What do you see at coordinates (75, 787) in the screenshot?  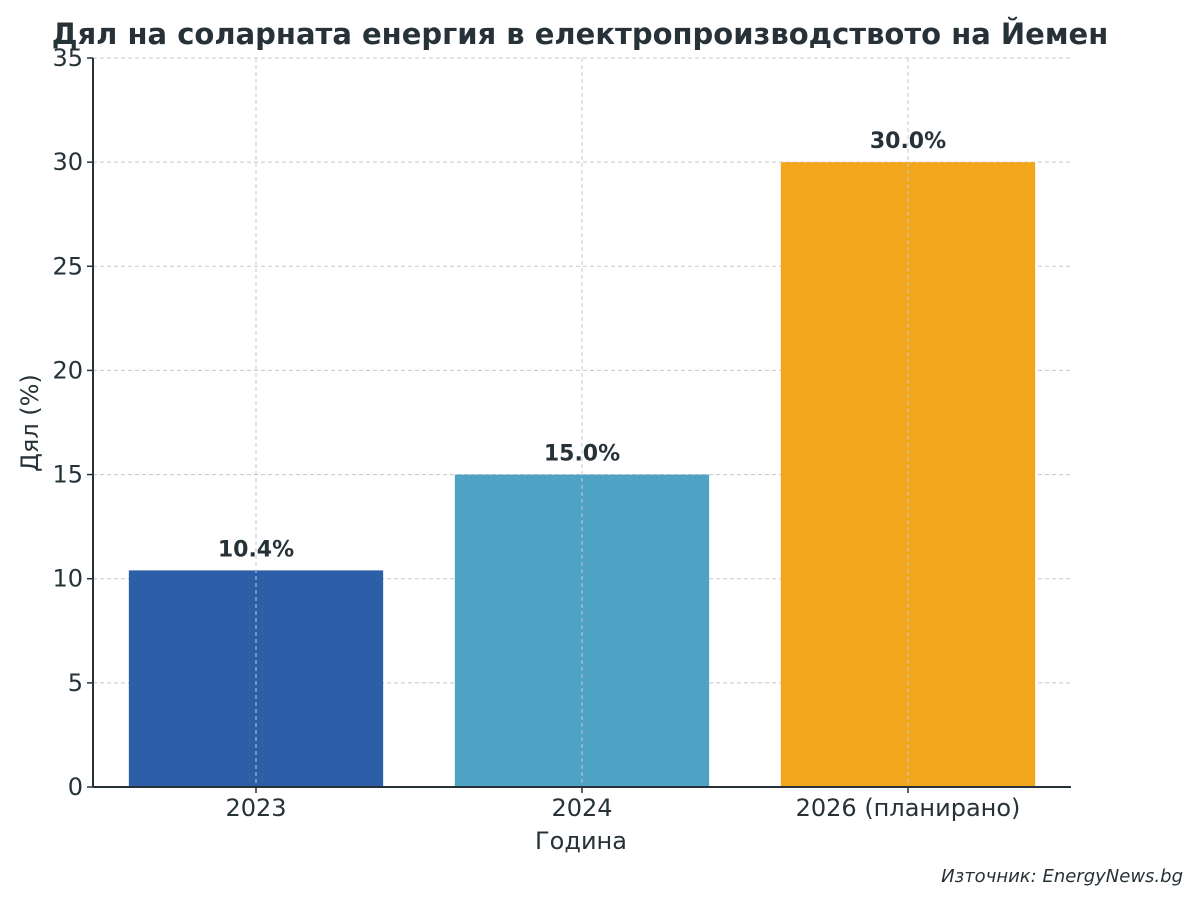 I see `y-tick-label: 0` at bounding box center [75, 787].